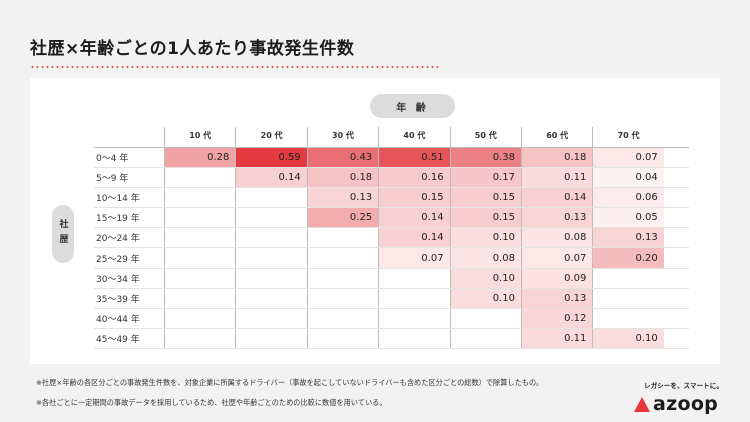  Describe the element at coordinates (235, 67) in the screenshot. I see `title-underline` at that location.